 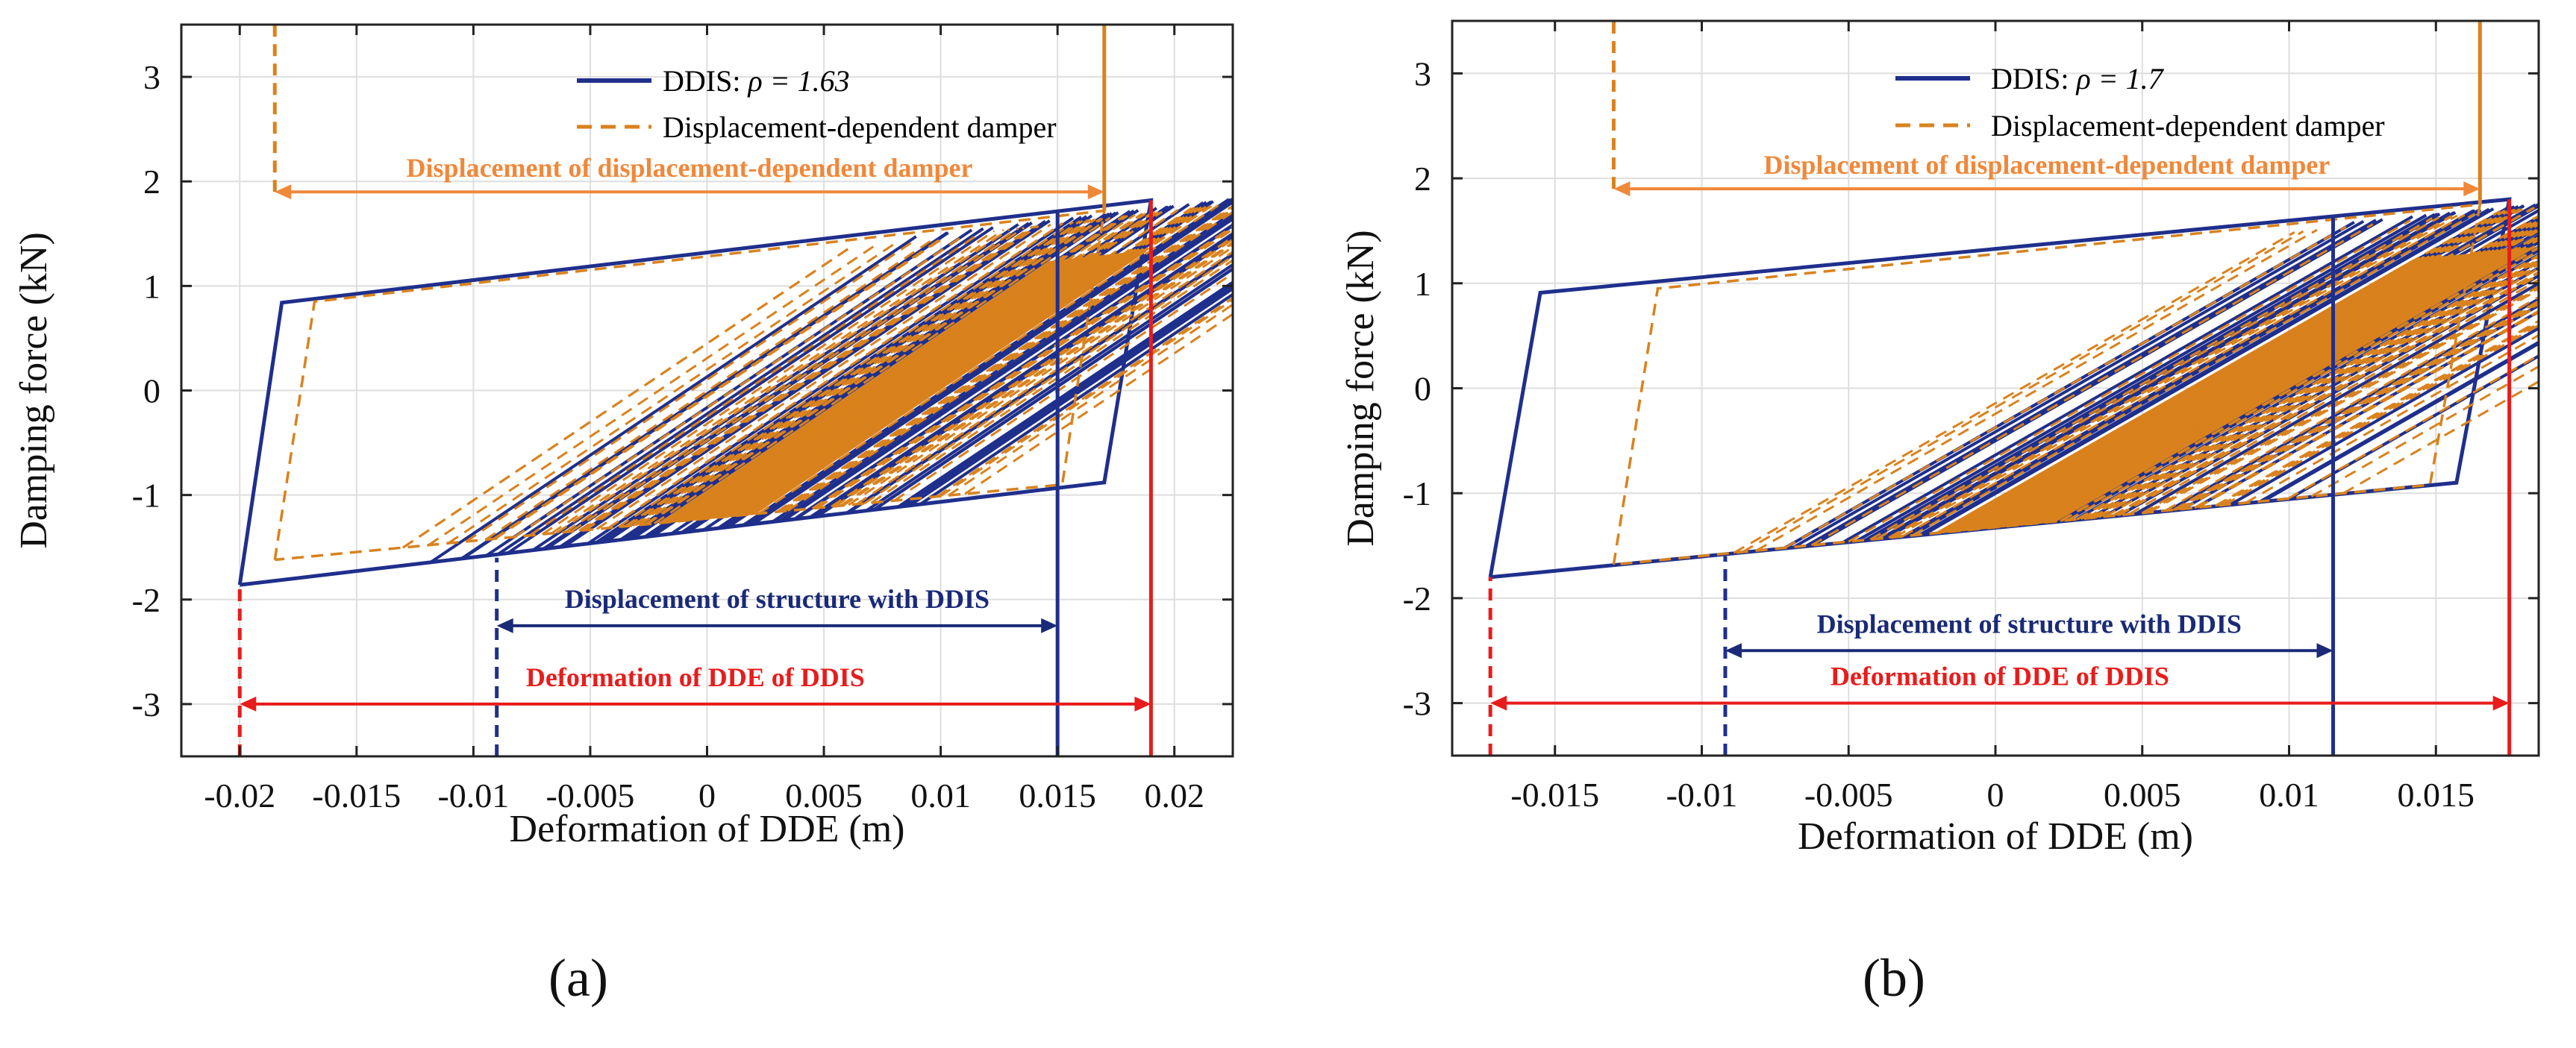 What do you see at coordinates (151, 286) in the screenshot?
I see `y-tick-label: 1` at bounding box center [151, 286].